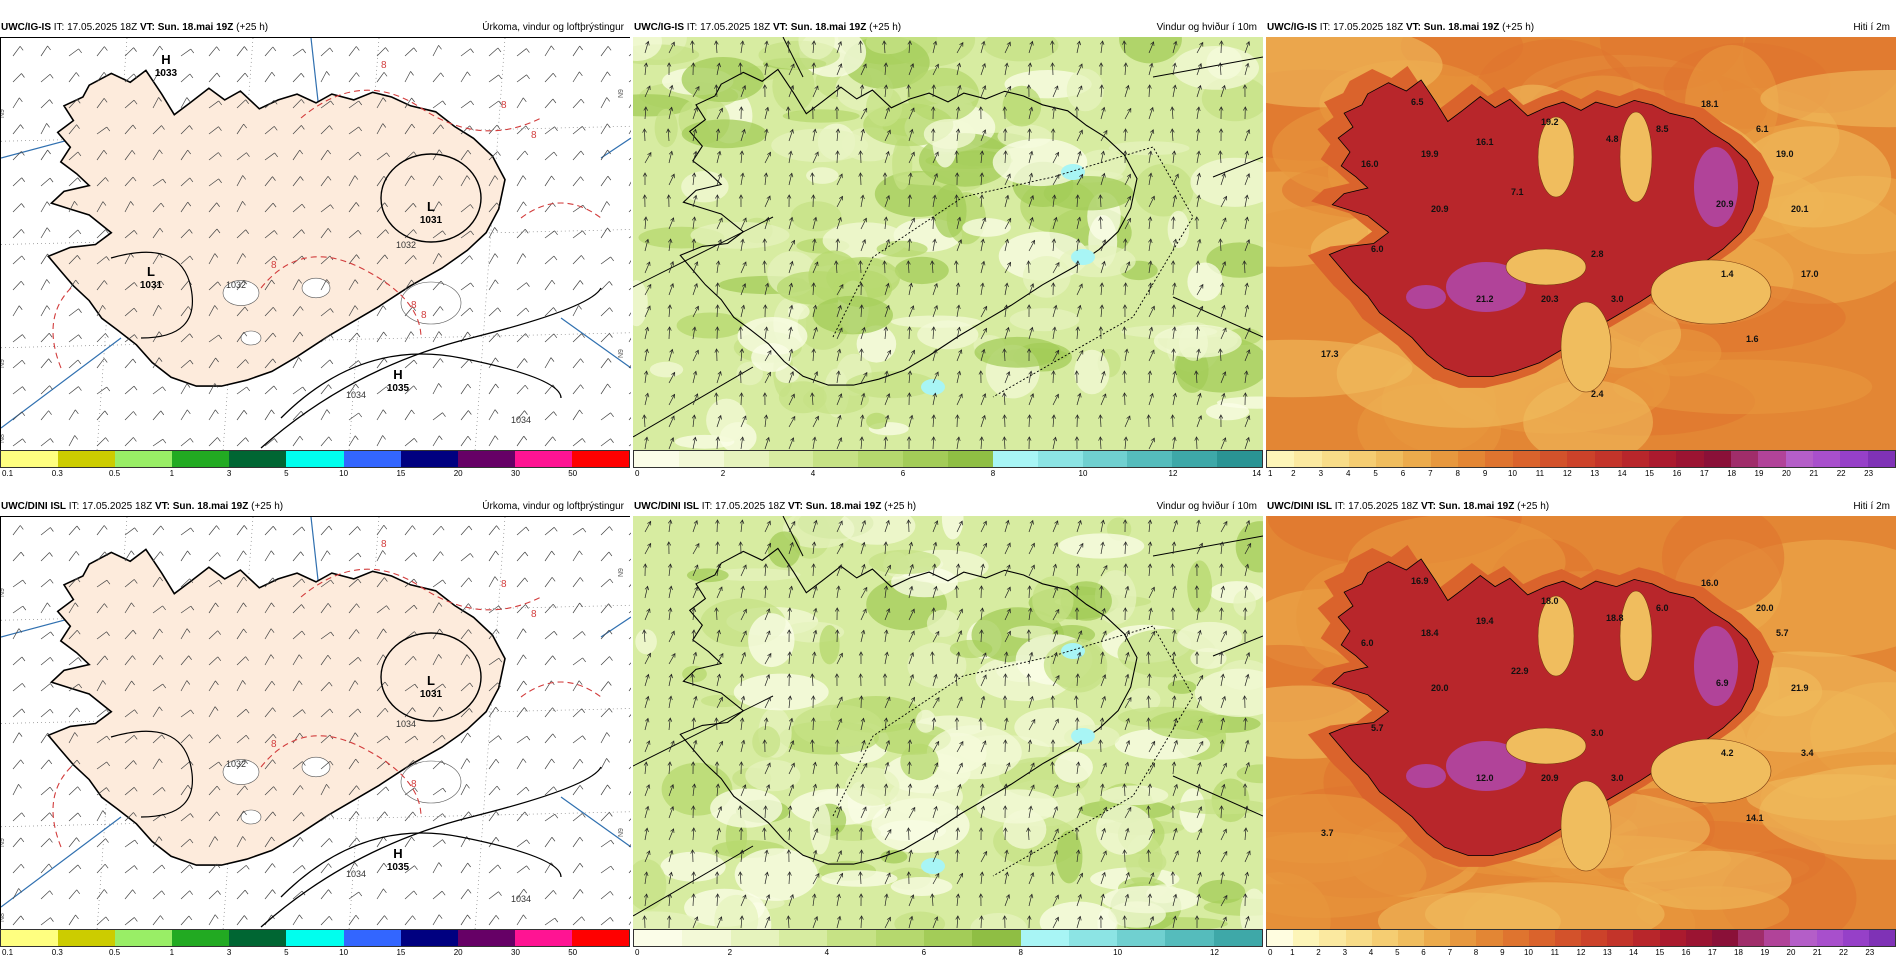 The image size is (1900, 961). What do you see at coordinates (1327, 833) in the screenshot?
I see `temperature-label: 3.7` at bounding box center [1327, 833].